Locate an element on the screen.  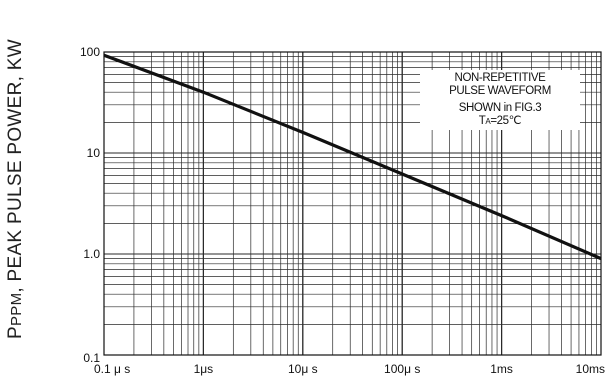
y-tick-label: 10 is located at coordinates (94, 153).